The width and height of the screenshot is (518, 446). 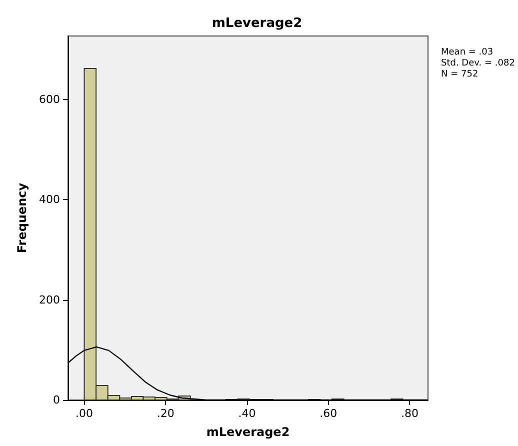 I want to click on chart-title: mLeverage2, so click(x=257, y=23).